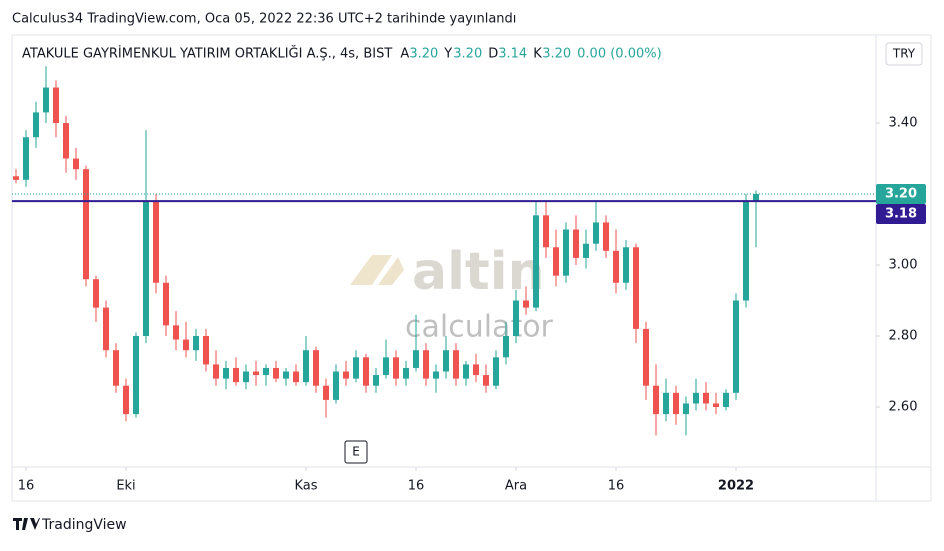 The width and height of the screenshot is (944, 551). I want to click on event-marker: E, so click(356, 452).